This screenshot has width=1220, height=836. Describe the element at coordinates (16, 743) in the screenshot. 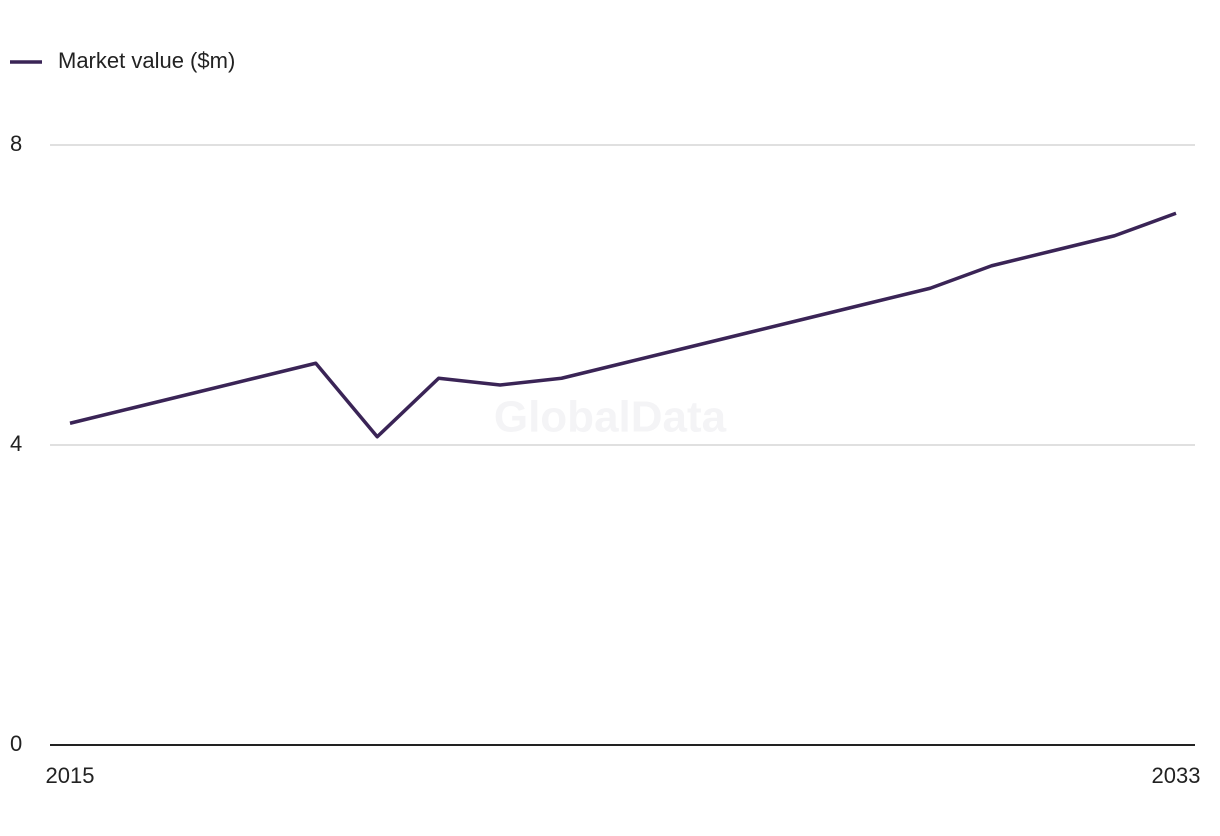

I see `y-tick-label: 0` at that location.